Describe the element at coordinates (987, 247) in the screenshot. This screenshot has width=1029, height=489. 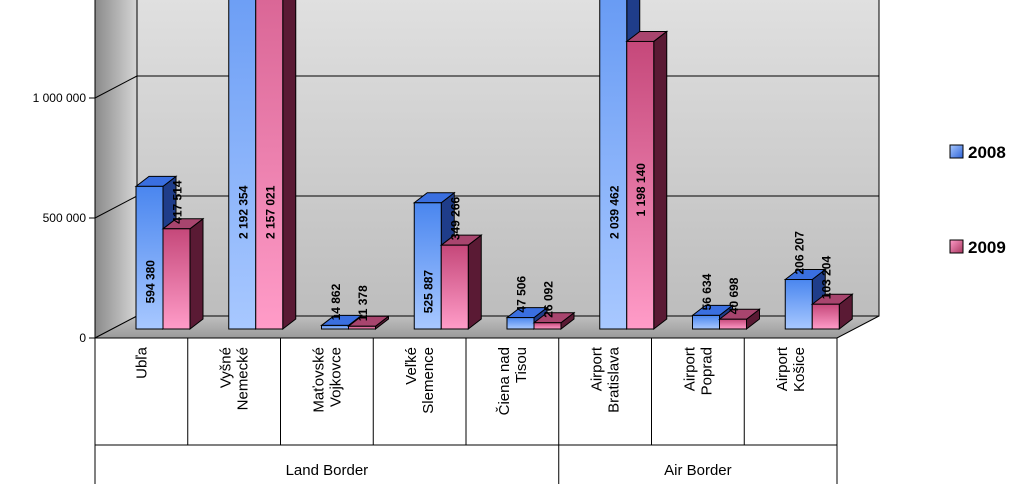
I see `legend-label: 2009` at that location.